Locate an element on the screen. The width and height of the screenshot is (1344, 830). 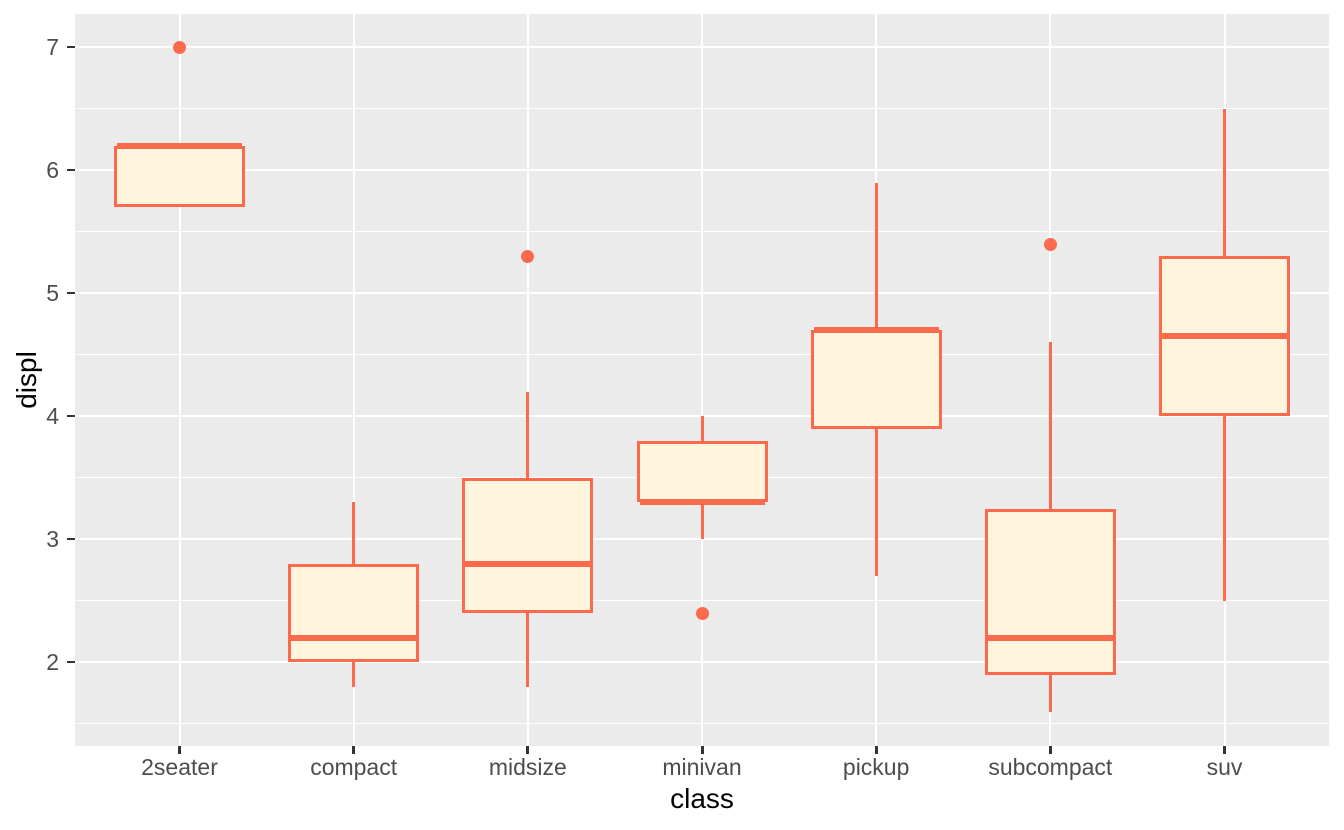
y-tick-label: 2 is located at coordinates (52, 662).